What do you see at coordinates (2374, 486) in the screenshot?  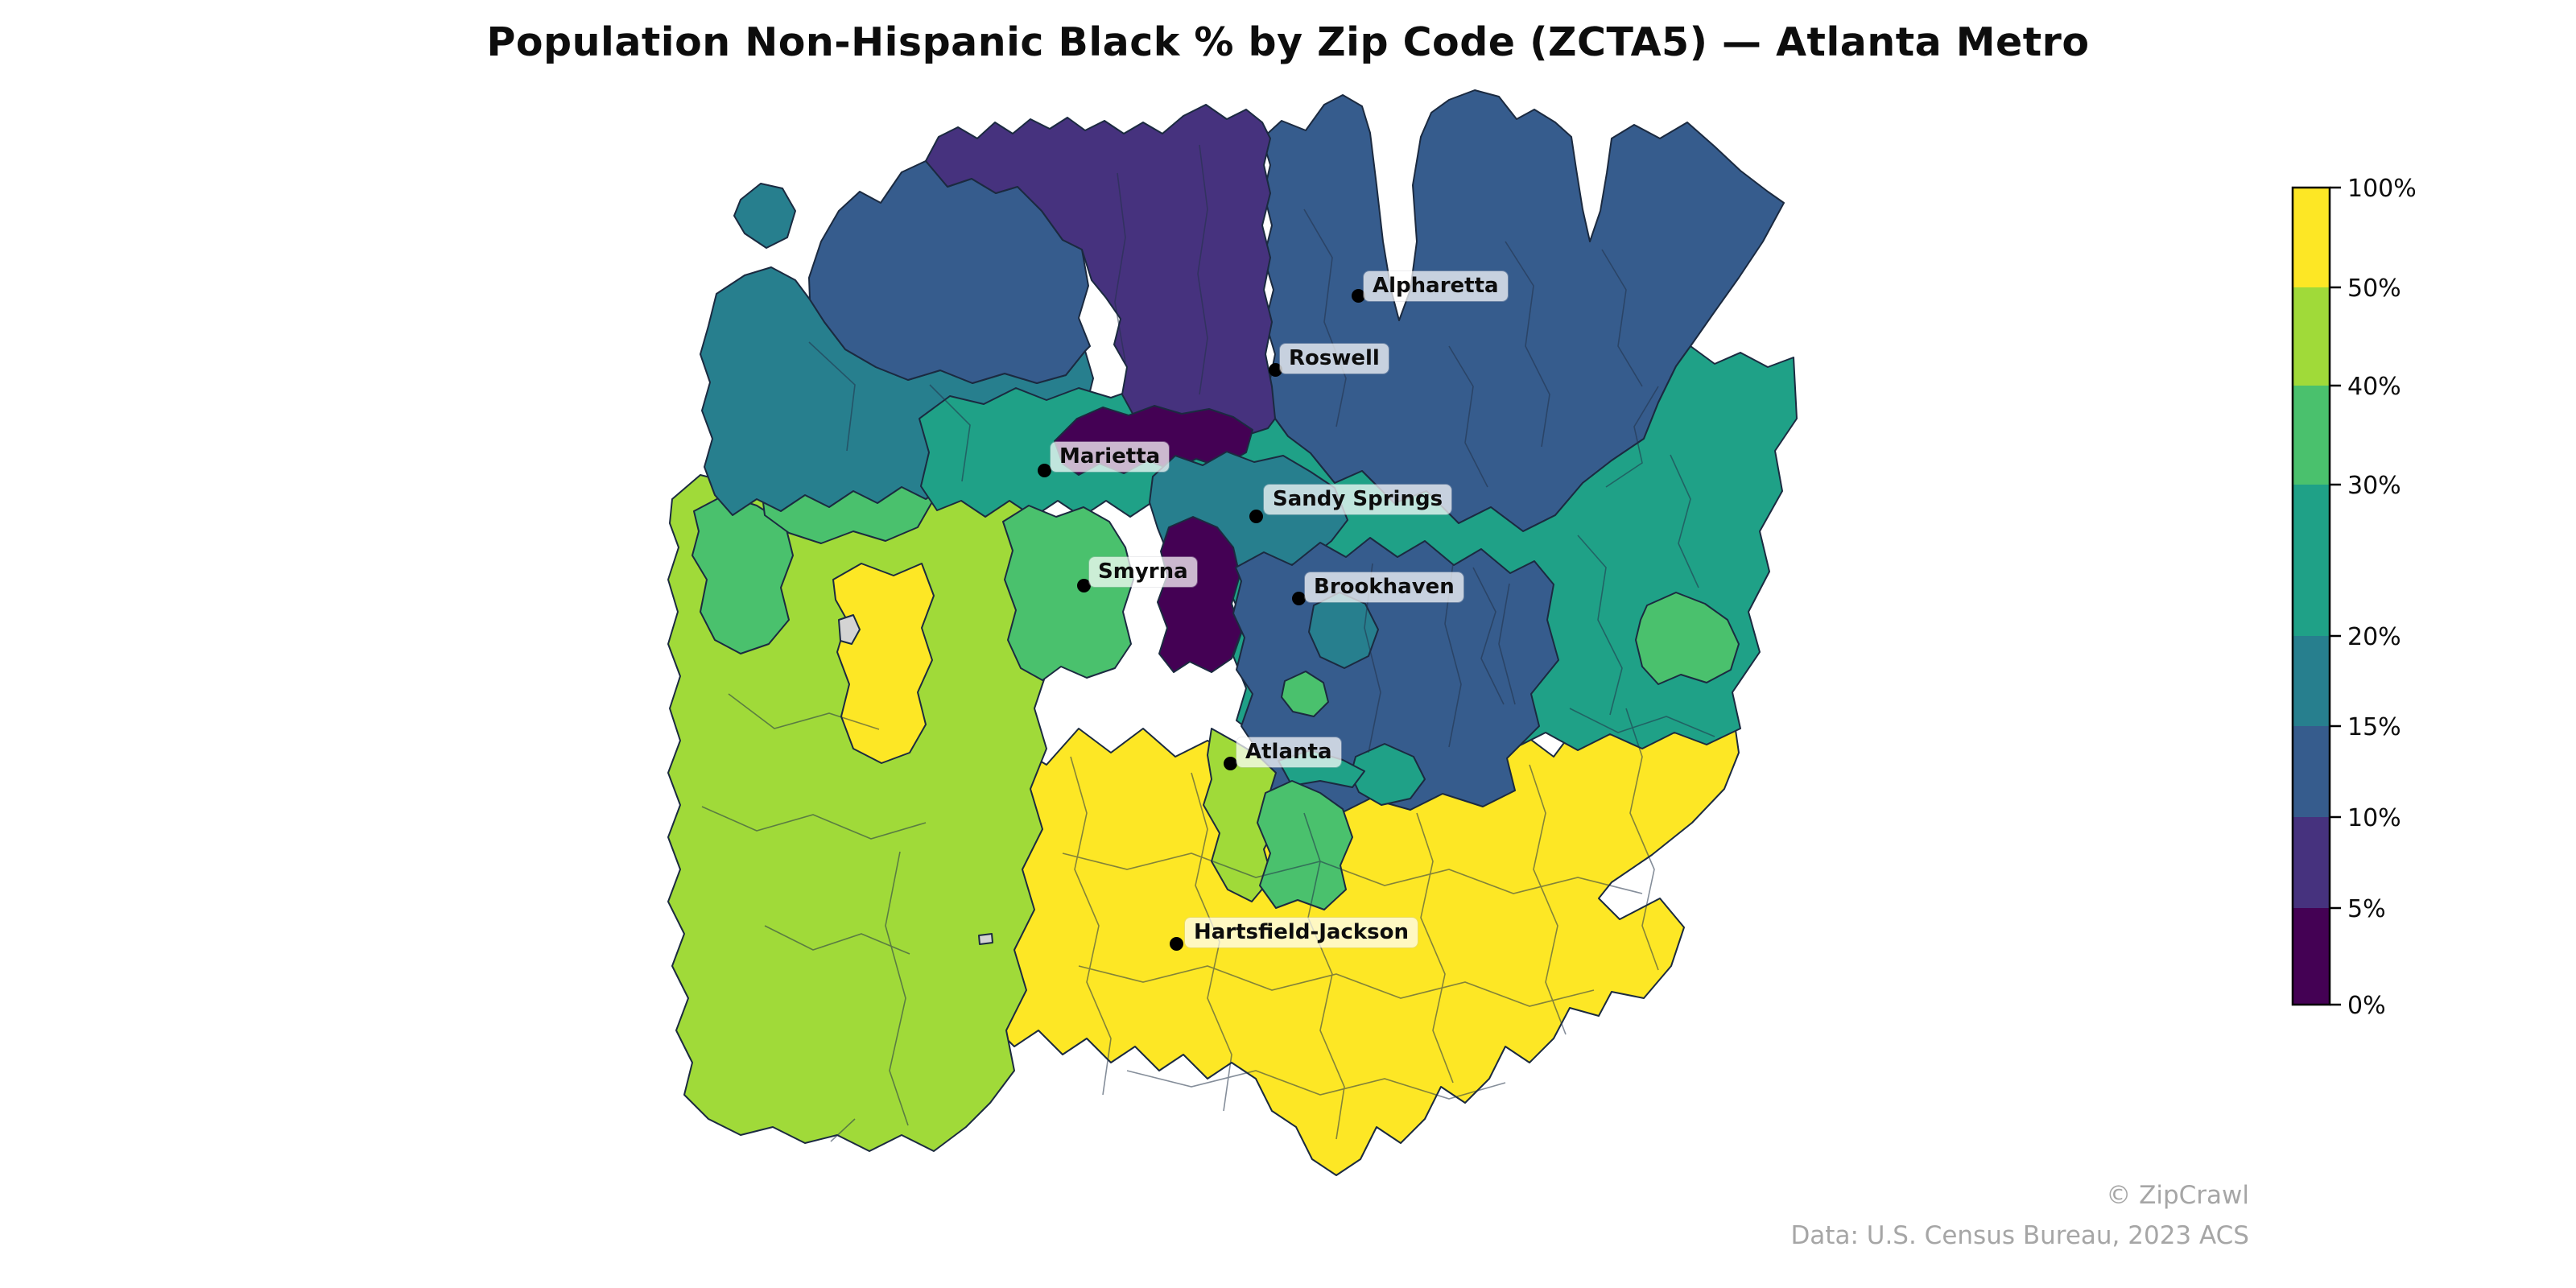 I see `colorbar-tick-label: 30%` at bounding box center [2374, 486].